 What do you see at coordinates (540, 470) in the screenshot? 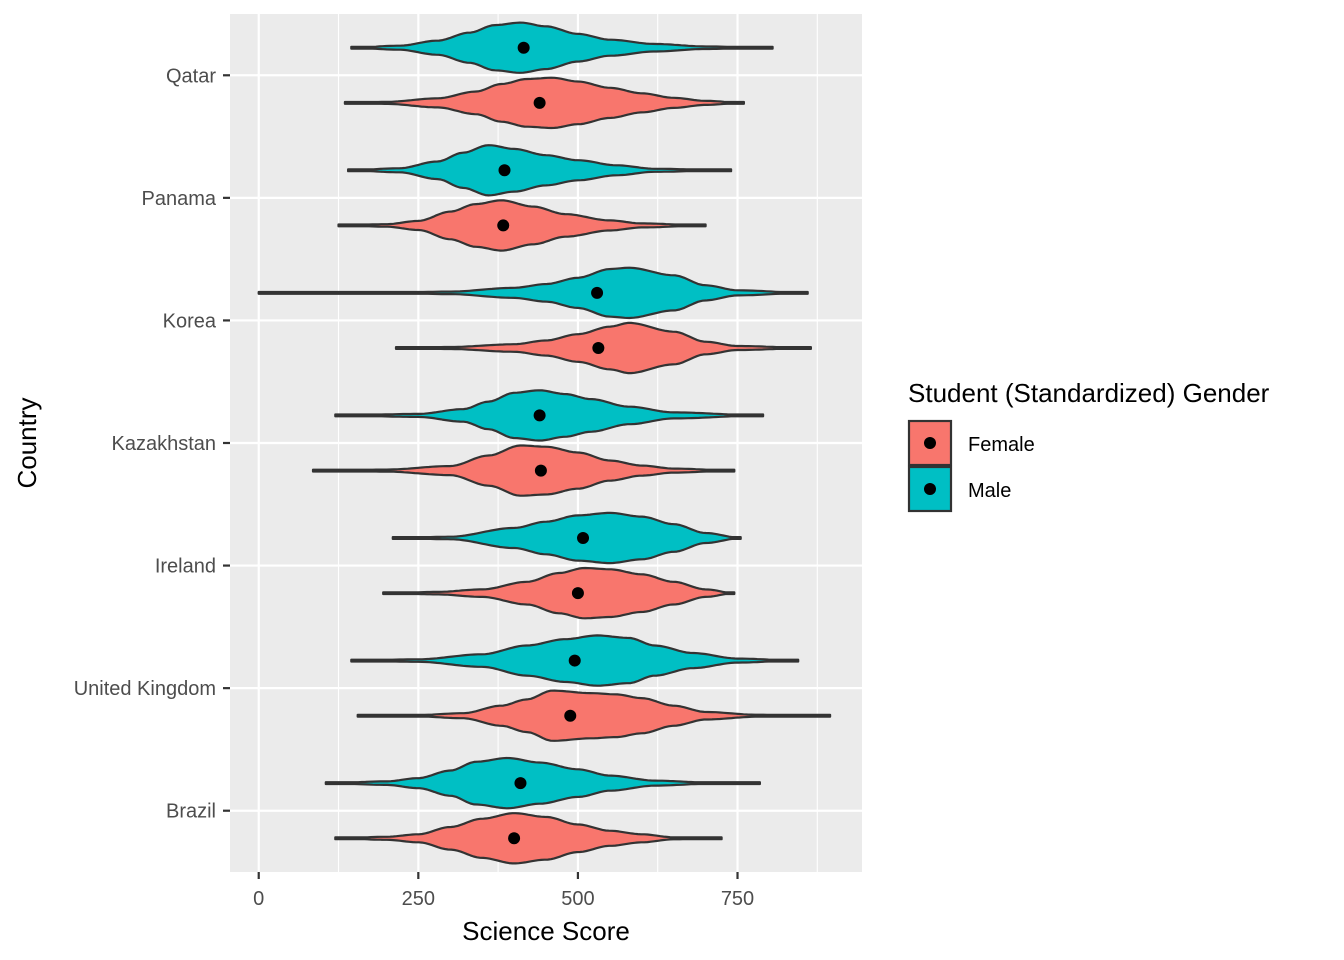
I see `mean-point-female-kazakhstan` at bounding box center [540, 470].